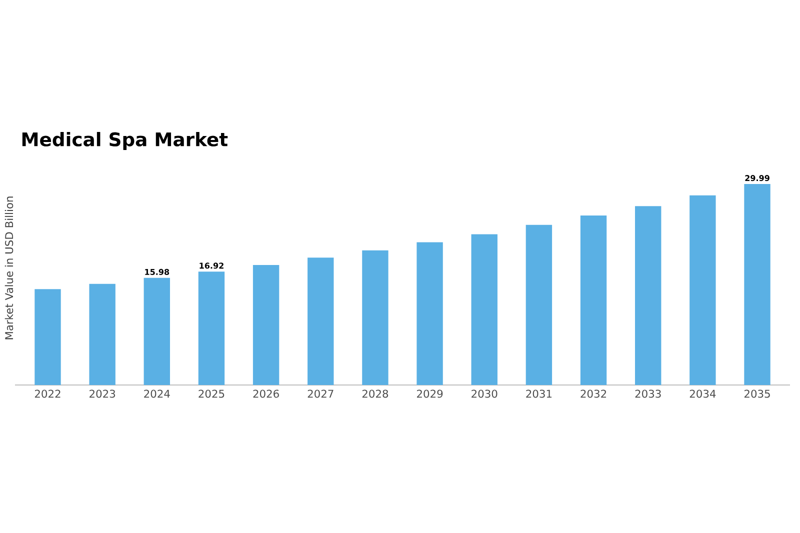 This screenshot has width=800, height=533. Describe the element at coordinates (375, 394) in the screenshot. I see `x-tick-label: 2028` at that location.